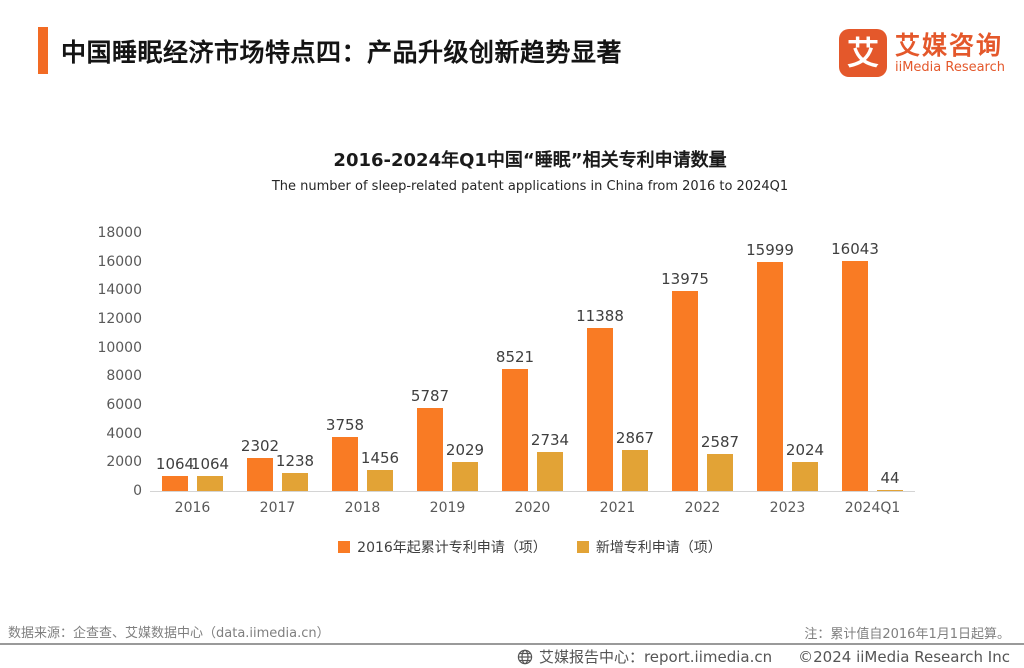  Describe the element at coordinates (119, 261) in the screenshot. I see `y-tick-label: 16000` at that location.